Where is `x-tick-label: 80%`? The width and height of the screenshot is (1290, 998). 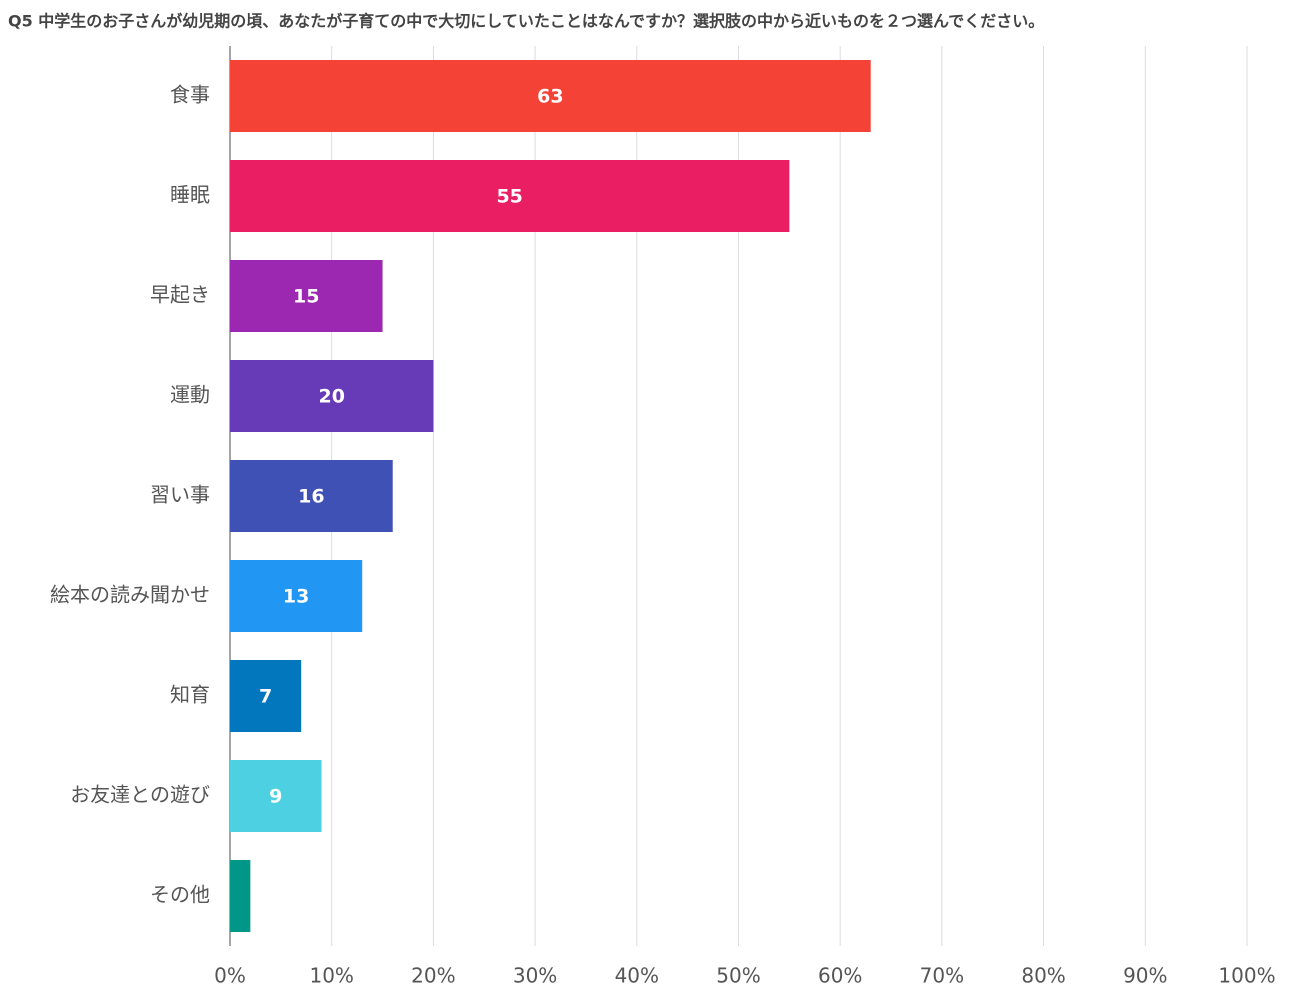 x-tick-label: 80% is located at coordinates (1043, 976).